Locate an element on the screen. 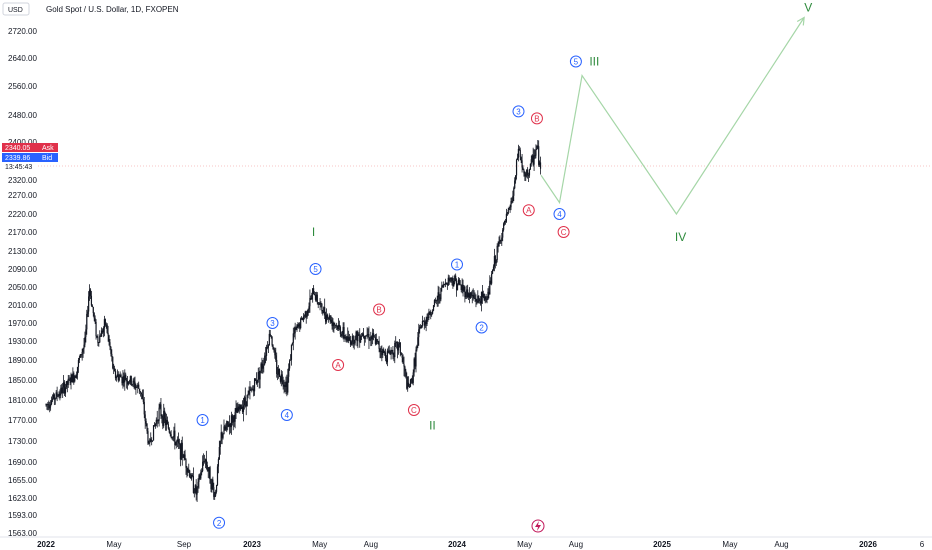  wave-label-text: 1 is located at coordinates (202, 420).